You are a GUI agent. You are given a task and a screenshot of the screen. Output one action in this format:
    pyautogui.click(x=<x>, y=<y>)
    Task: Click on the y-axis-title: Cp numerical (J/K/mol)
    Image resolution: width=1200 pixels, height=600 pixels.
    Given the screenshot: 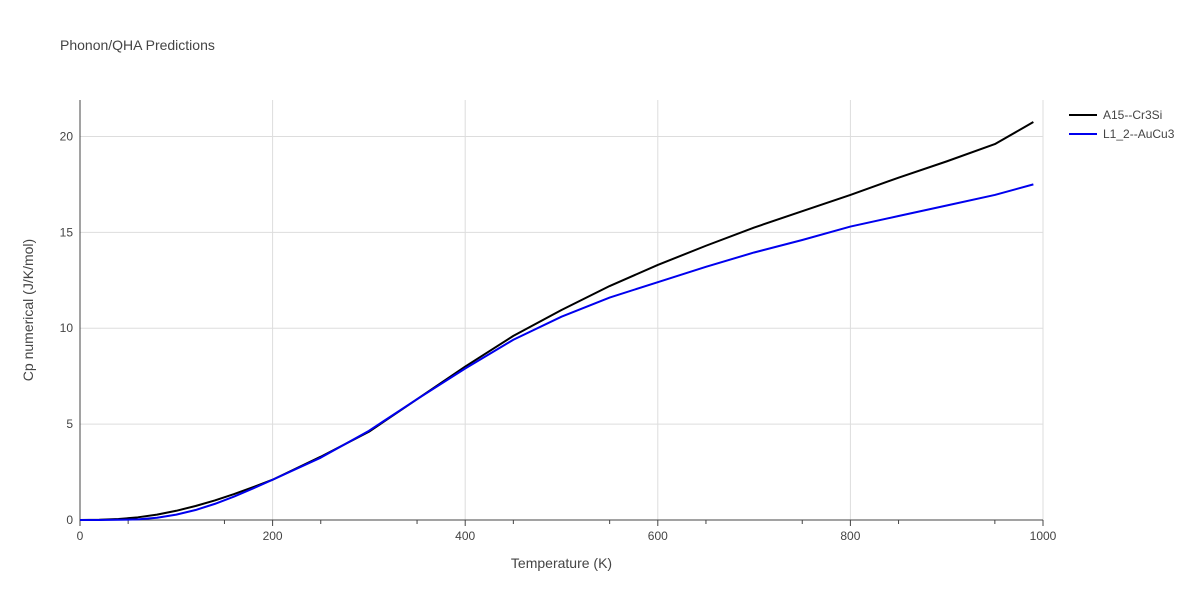 What is the action you would take?
    pyautogui.click(x=28, y=310)
    